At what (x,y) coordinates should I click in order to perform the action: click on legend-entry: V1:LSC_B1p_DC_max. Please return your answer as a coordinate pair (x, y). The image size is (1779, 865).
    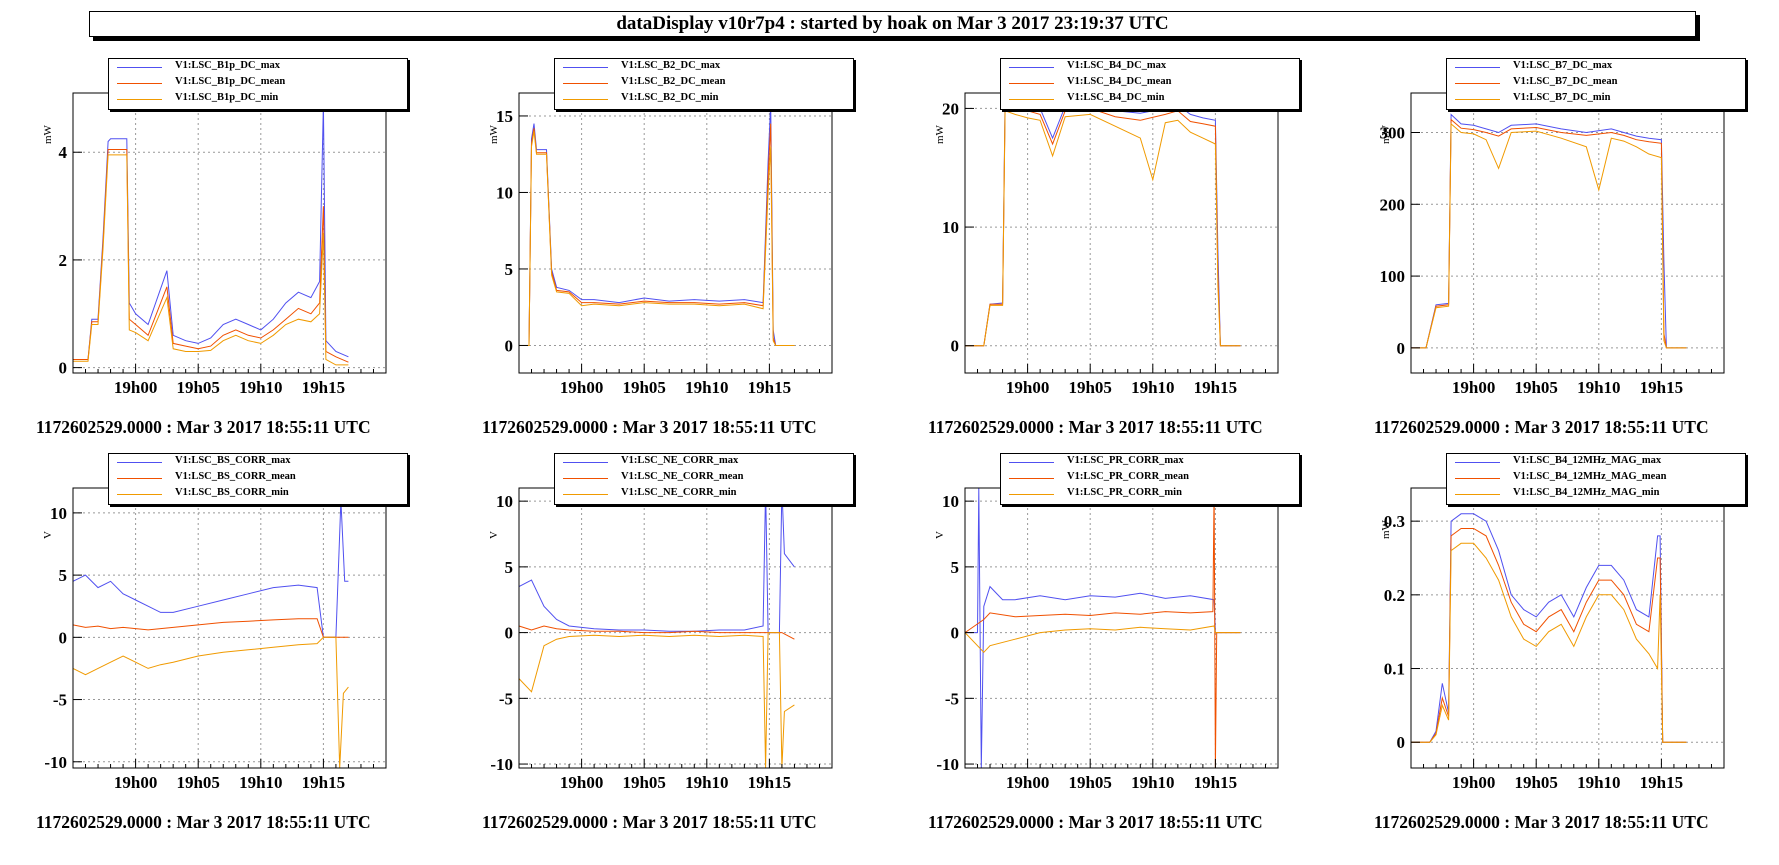
    Looking at the image, I should click on (258, 67).